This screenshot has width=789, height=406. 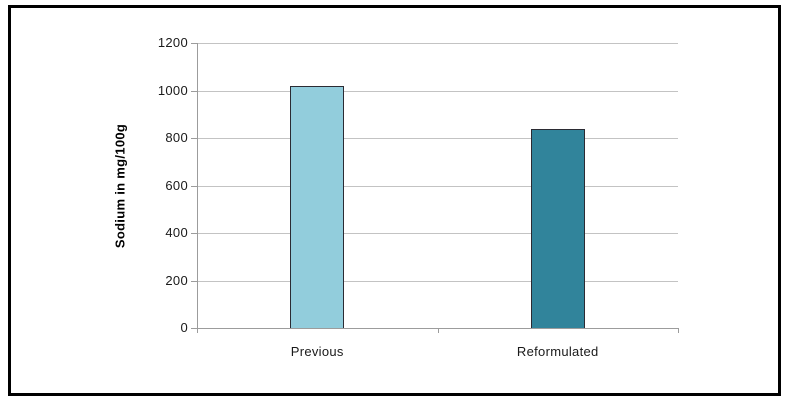 What do you see at coordinates (184, 327) in the screenshot?
I see `y-tick-label-0: 0` at bounding box center [184, 327].